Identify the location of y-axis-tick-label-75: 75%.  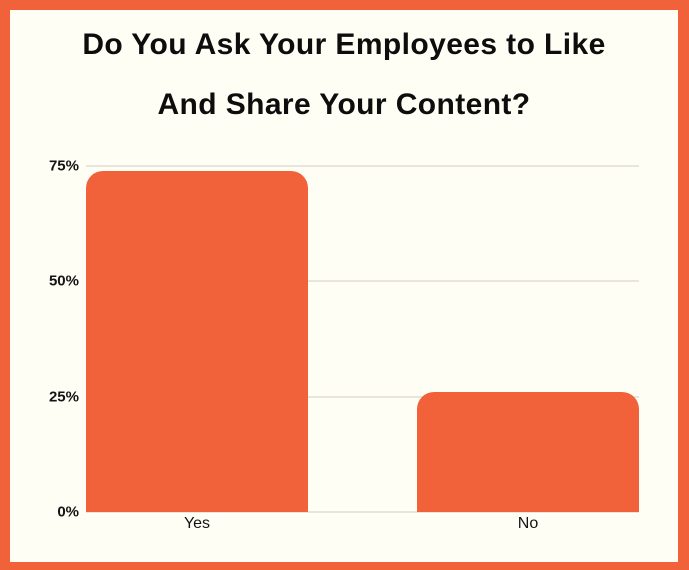
(63, 166).